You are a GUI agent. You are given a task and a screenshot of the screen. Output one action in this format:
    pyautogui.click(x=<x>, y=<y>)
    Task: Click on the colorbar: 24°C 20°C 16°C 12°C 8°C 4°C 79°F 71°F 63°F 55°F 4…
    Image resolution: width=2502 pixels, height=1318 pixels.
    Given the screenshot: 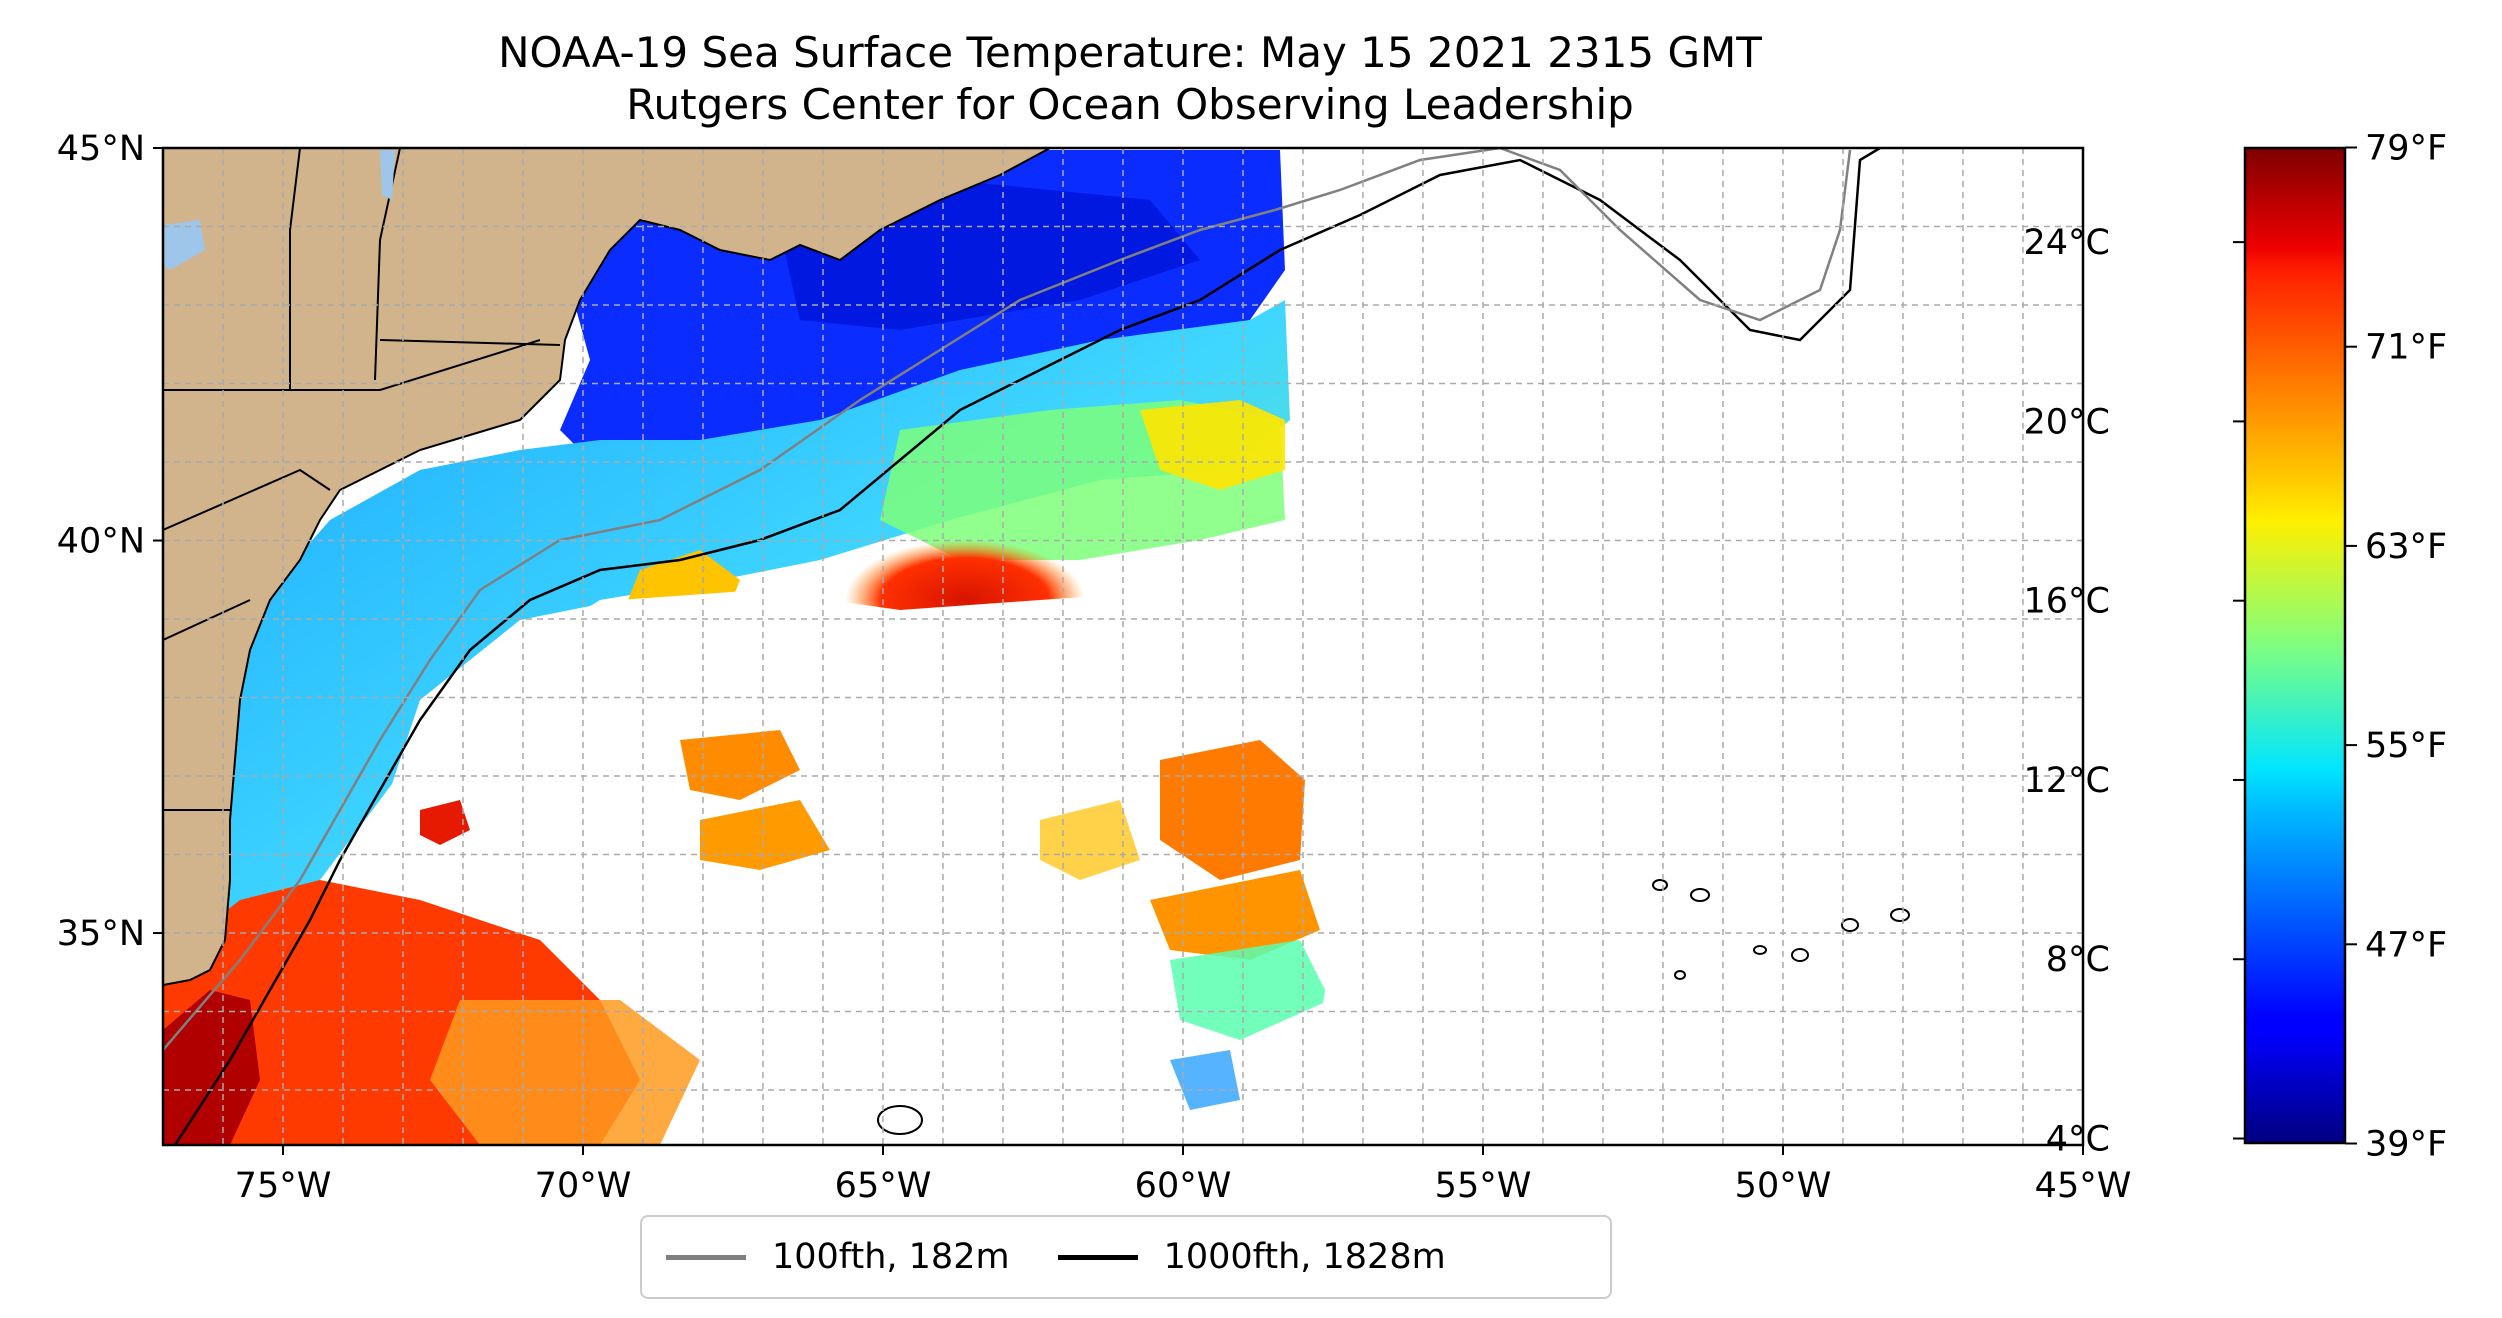 What is the action you would take?
    pyautogui.click(x=2236, y=647)
    